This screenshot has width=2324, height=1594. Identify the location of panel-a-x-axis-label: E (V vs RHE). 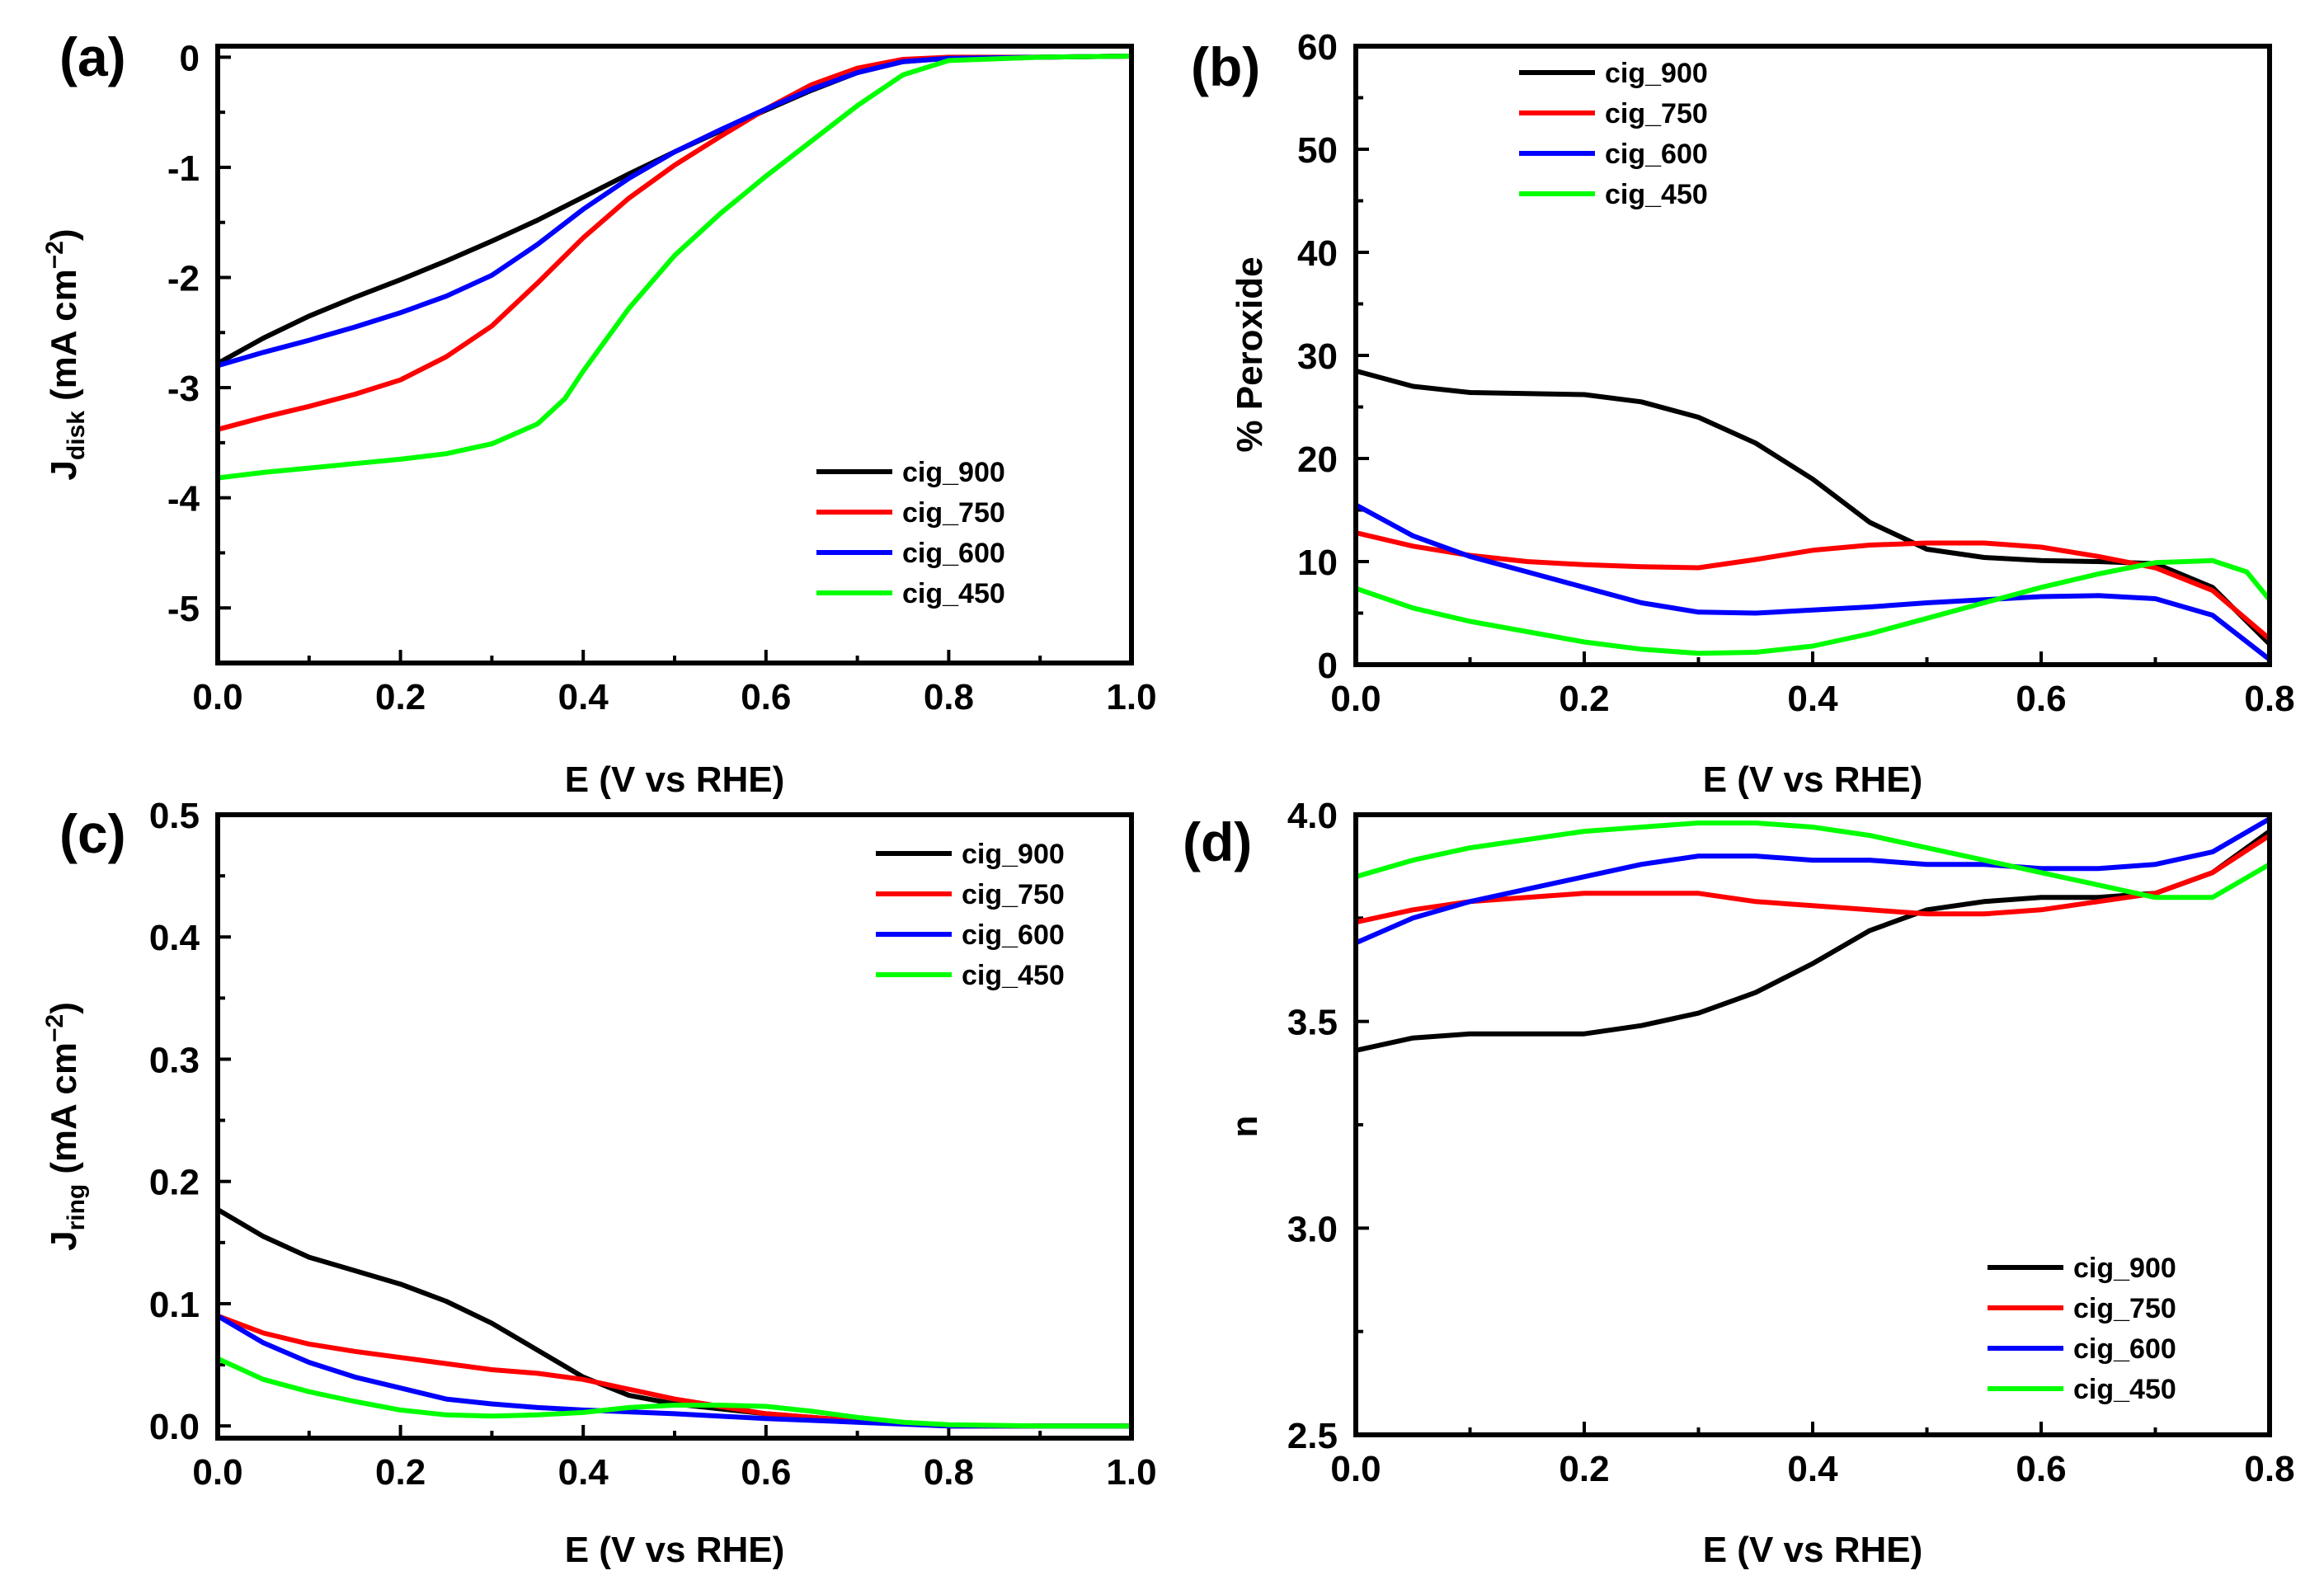
(675, 779).